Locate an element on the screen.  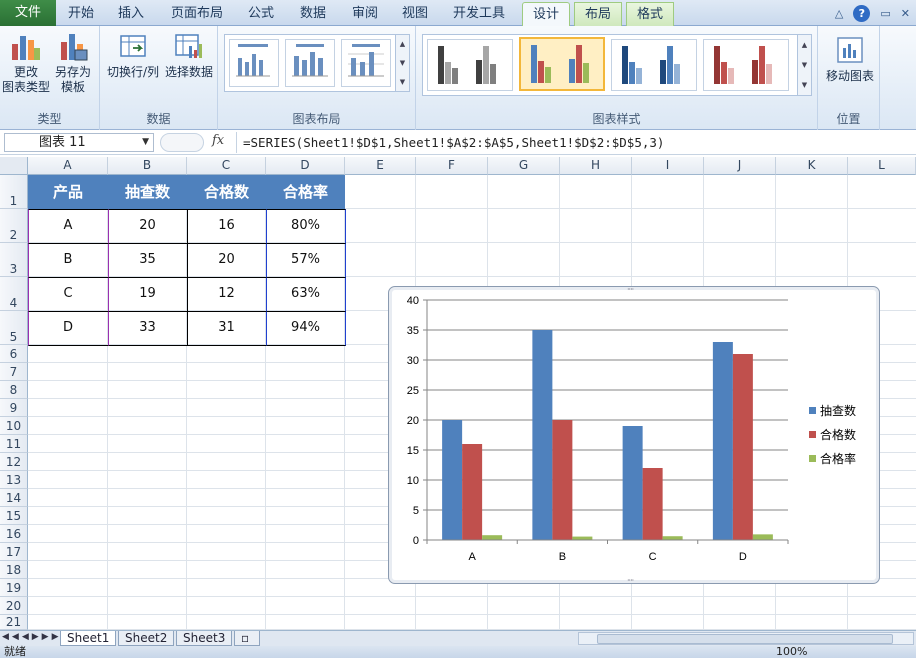
insert-function-icon: fx is located at coordinates (218, 140).